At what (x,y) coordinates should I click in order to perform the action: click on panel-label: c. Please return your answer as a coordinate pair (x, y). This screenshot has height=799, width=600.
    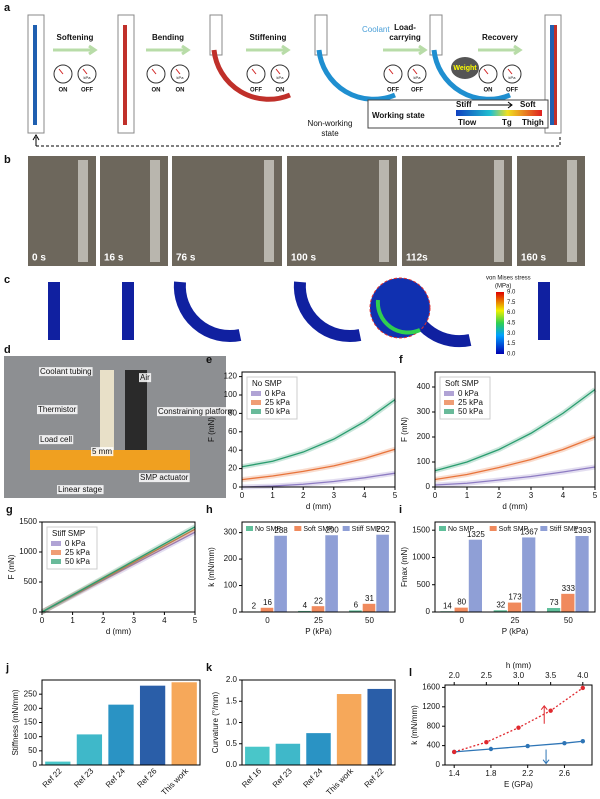
    Looking at the image, I should click on (7, 280).